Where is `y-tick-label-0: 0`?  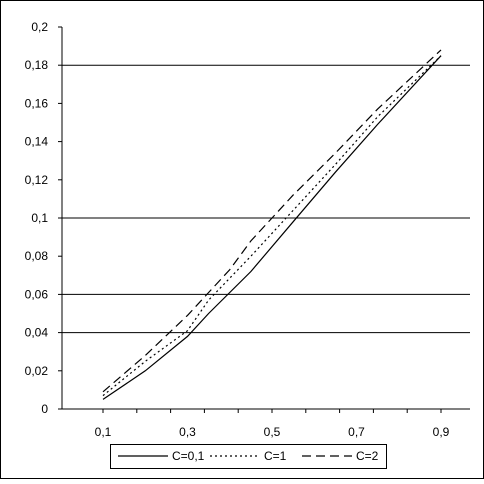 y-tick-label-0: 0 is located at coordinates (44, 409).